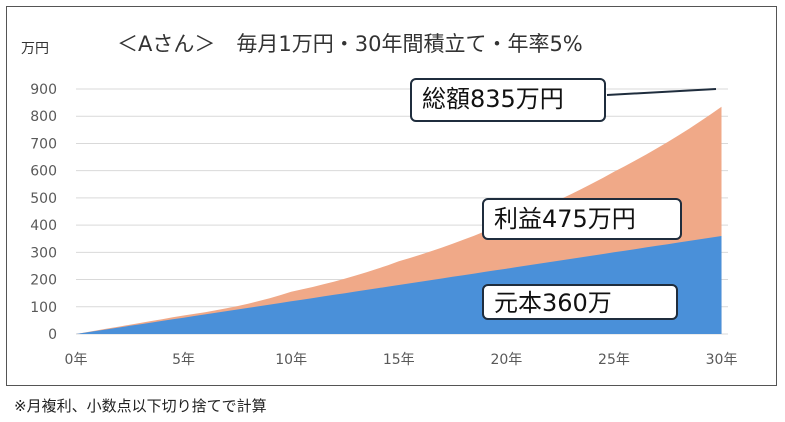 Image resolution: width=785 pixels, height=422 pixels. What do you see at coordinates (291, 360) in the screenshot?
I see `x-tick-label: 10年` at bounding box center [291, 360].